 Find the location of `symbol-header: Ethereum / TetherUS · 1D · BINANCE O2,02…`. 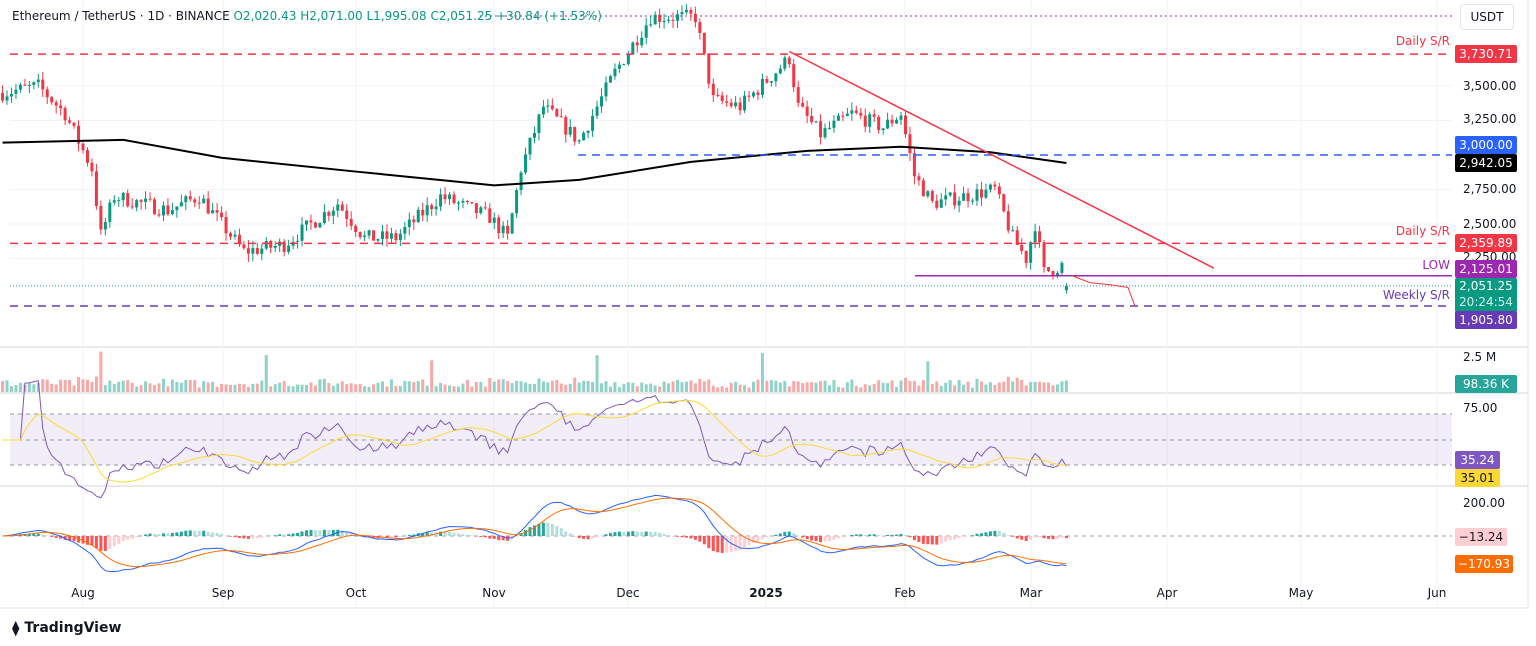

symbol-header: Ethereum / TetherUS · 1D · BINANCE O2,02… is located at coordinates (307, 16).